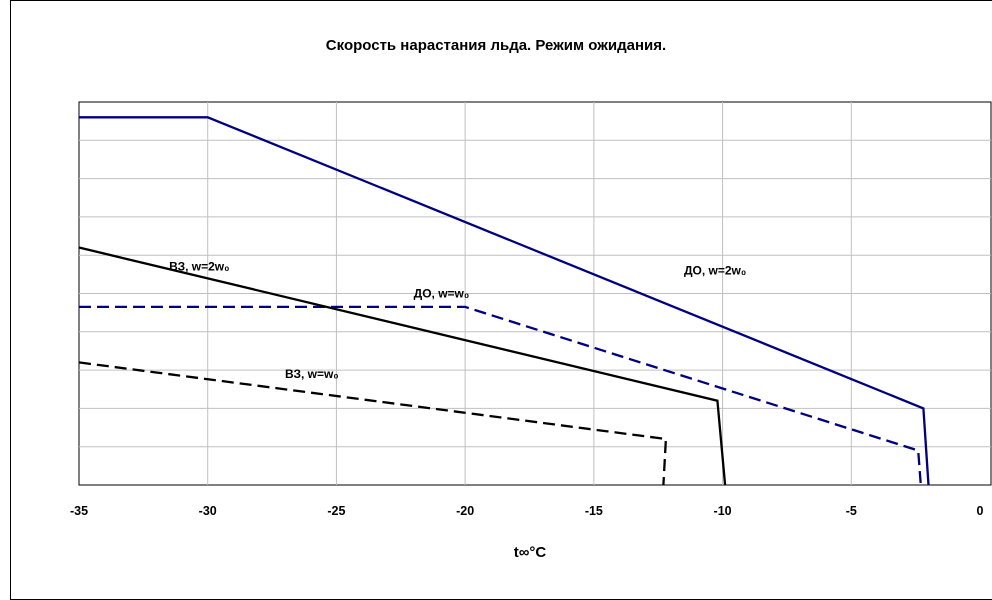 The image size is (992, 600). I want to click on x-axis-label: t∞°C, so click(530, 552).